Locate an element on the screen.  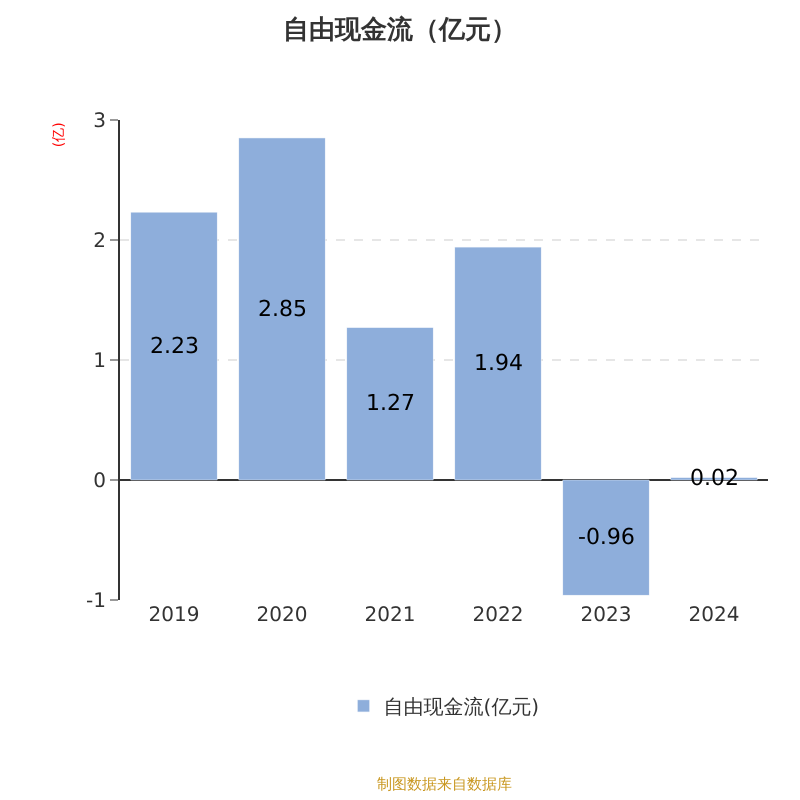
y-tick-label: -1 is located at coordinates (96, 600).